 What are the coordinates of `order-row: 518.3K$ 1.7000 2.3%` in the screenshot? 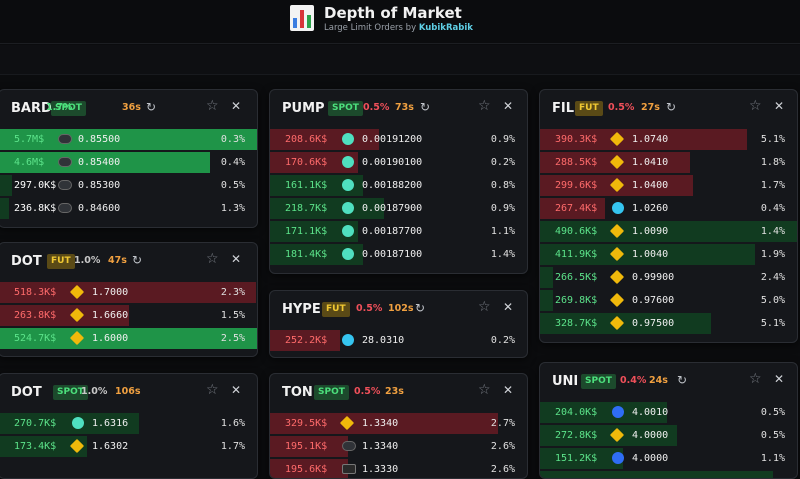 It's located at (128, 292).